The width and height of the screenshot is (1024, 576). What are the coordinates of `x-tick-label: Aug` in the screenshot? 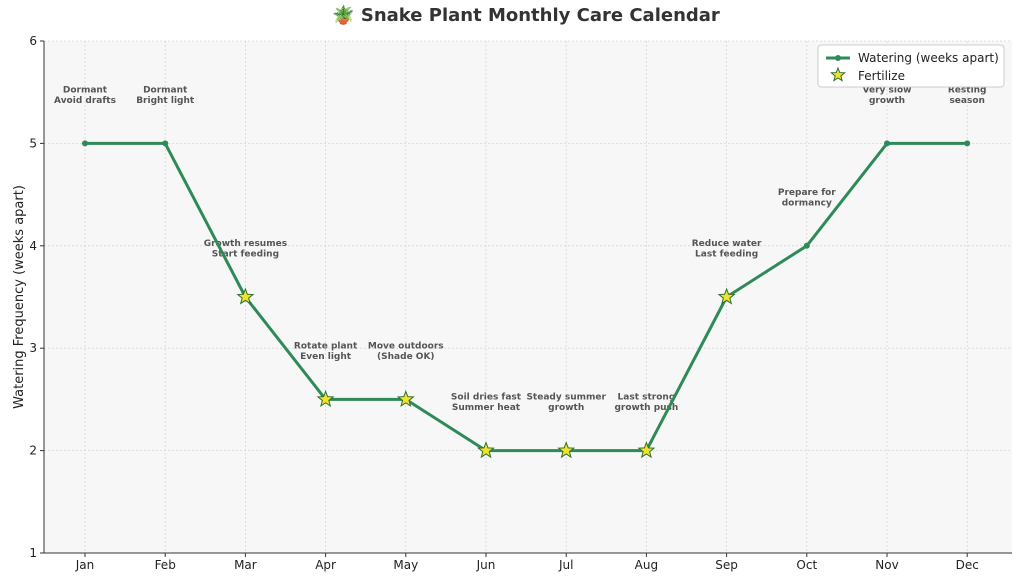 It's located at (646, 565).